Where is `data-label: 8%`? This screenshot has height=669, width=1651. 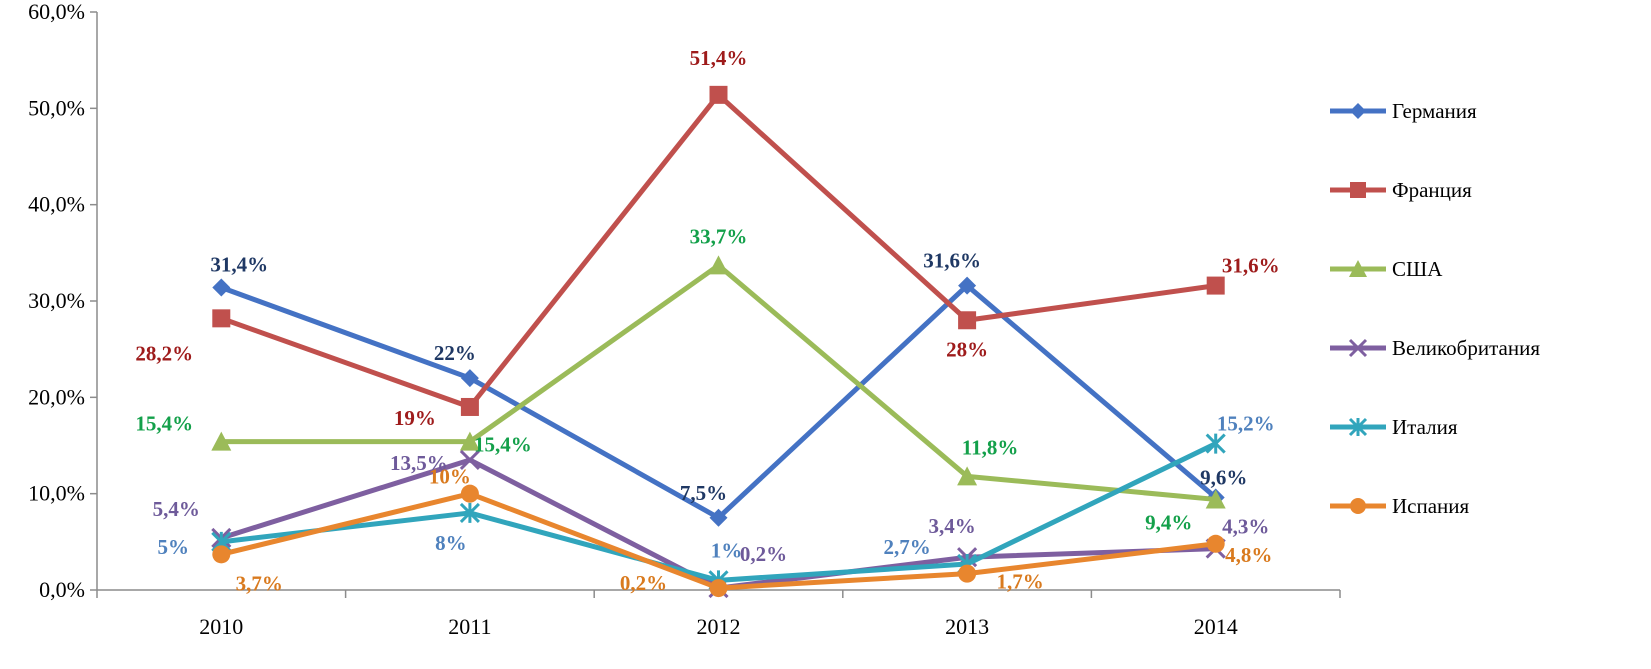
data-label: 8% is located at coordinates (451, 543).